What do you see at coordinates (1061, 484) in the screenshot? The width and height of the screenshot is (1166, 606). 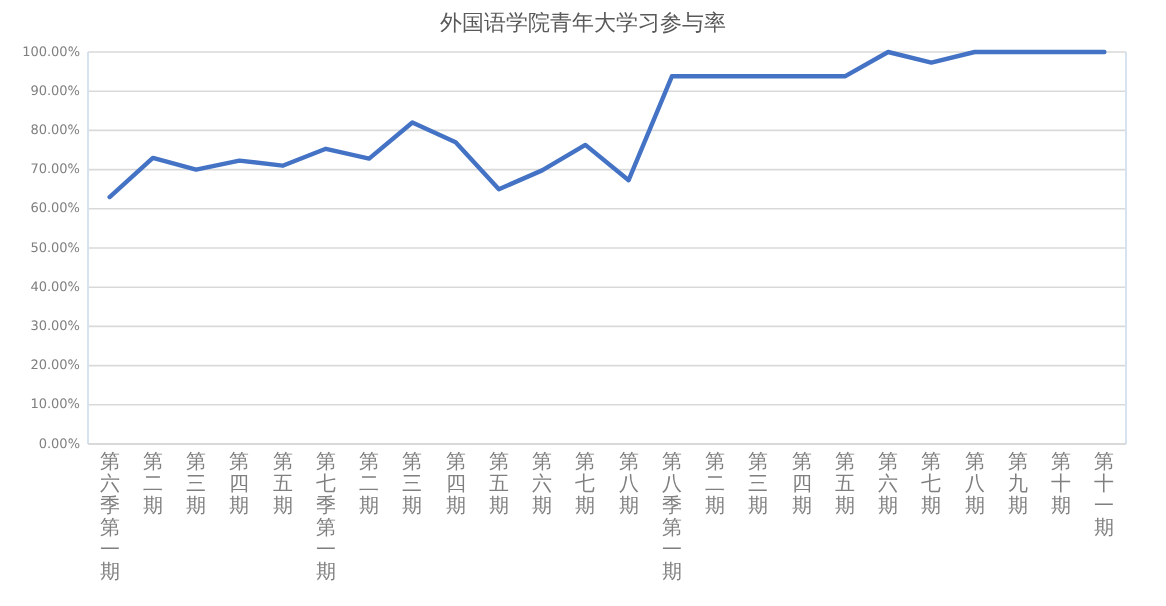 I see `x-tick-label: 第十期` at bounding box center [1061, 484].